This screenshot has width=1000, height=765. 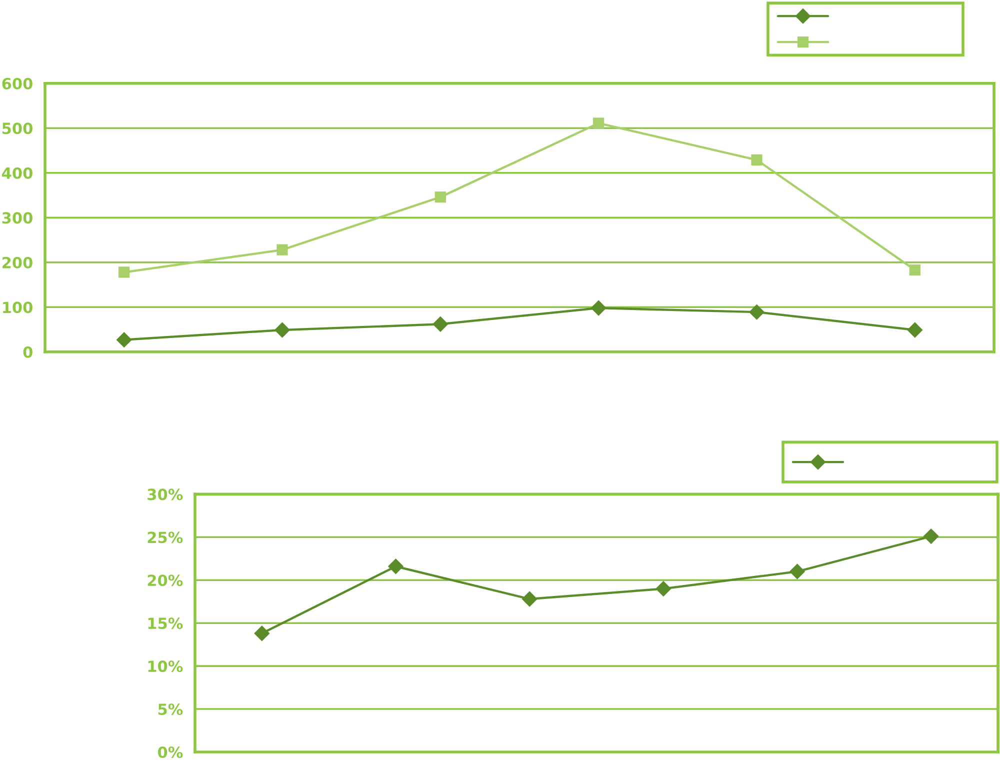 I want to click on y-tick-label: 20%, so click(x=165, y=580).